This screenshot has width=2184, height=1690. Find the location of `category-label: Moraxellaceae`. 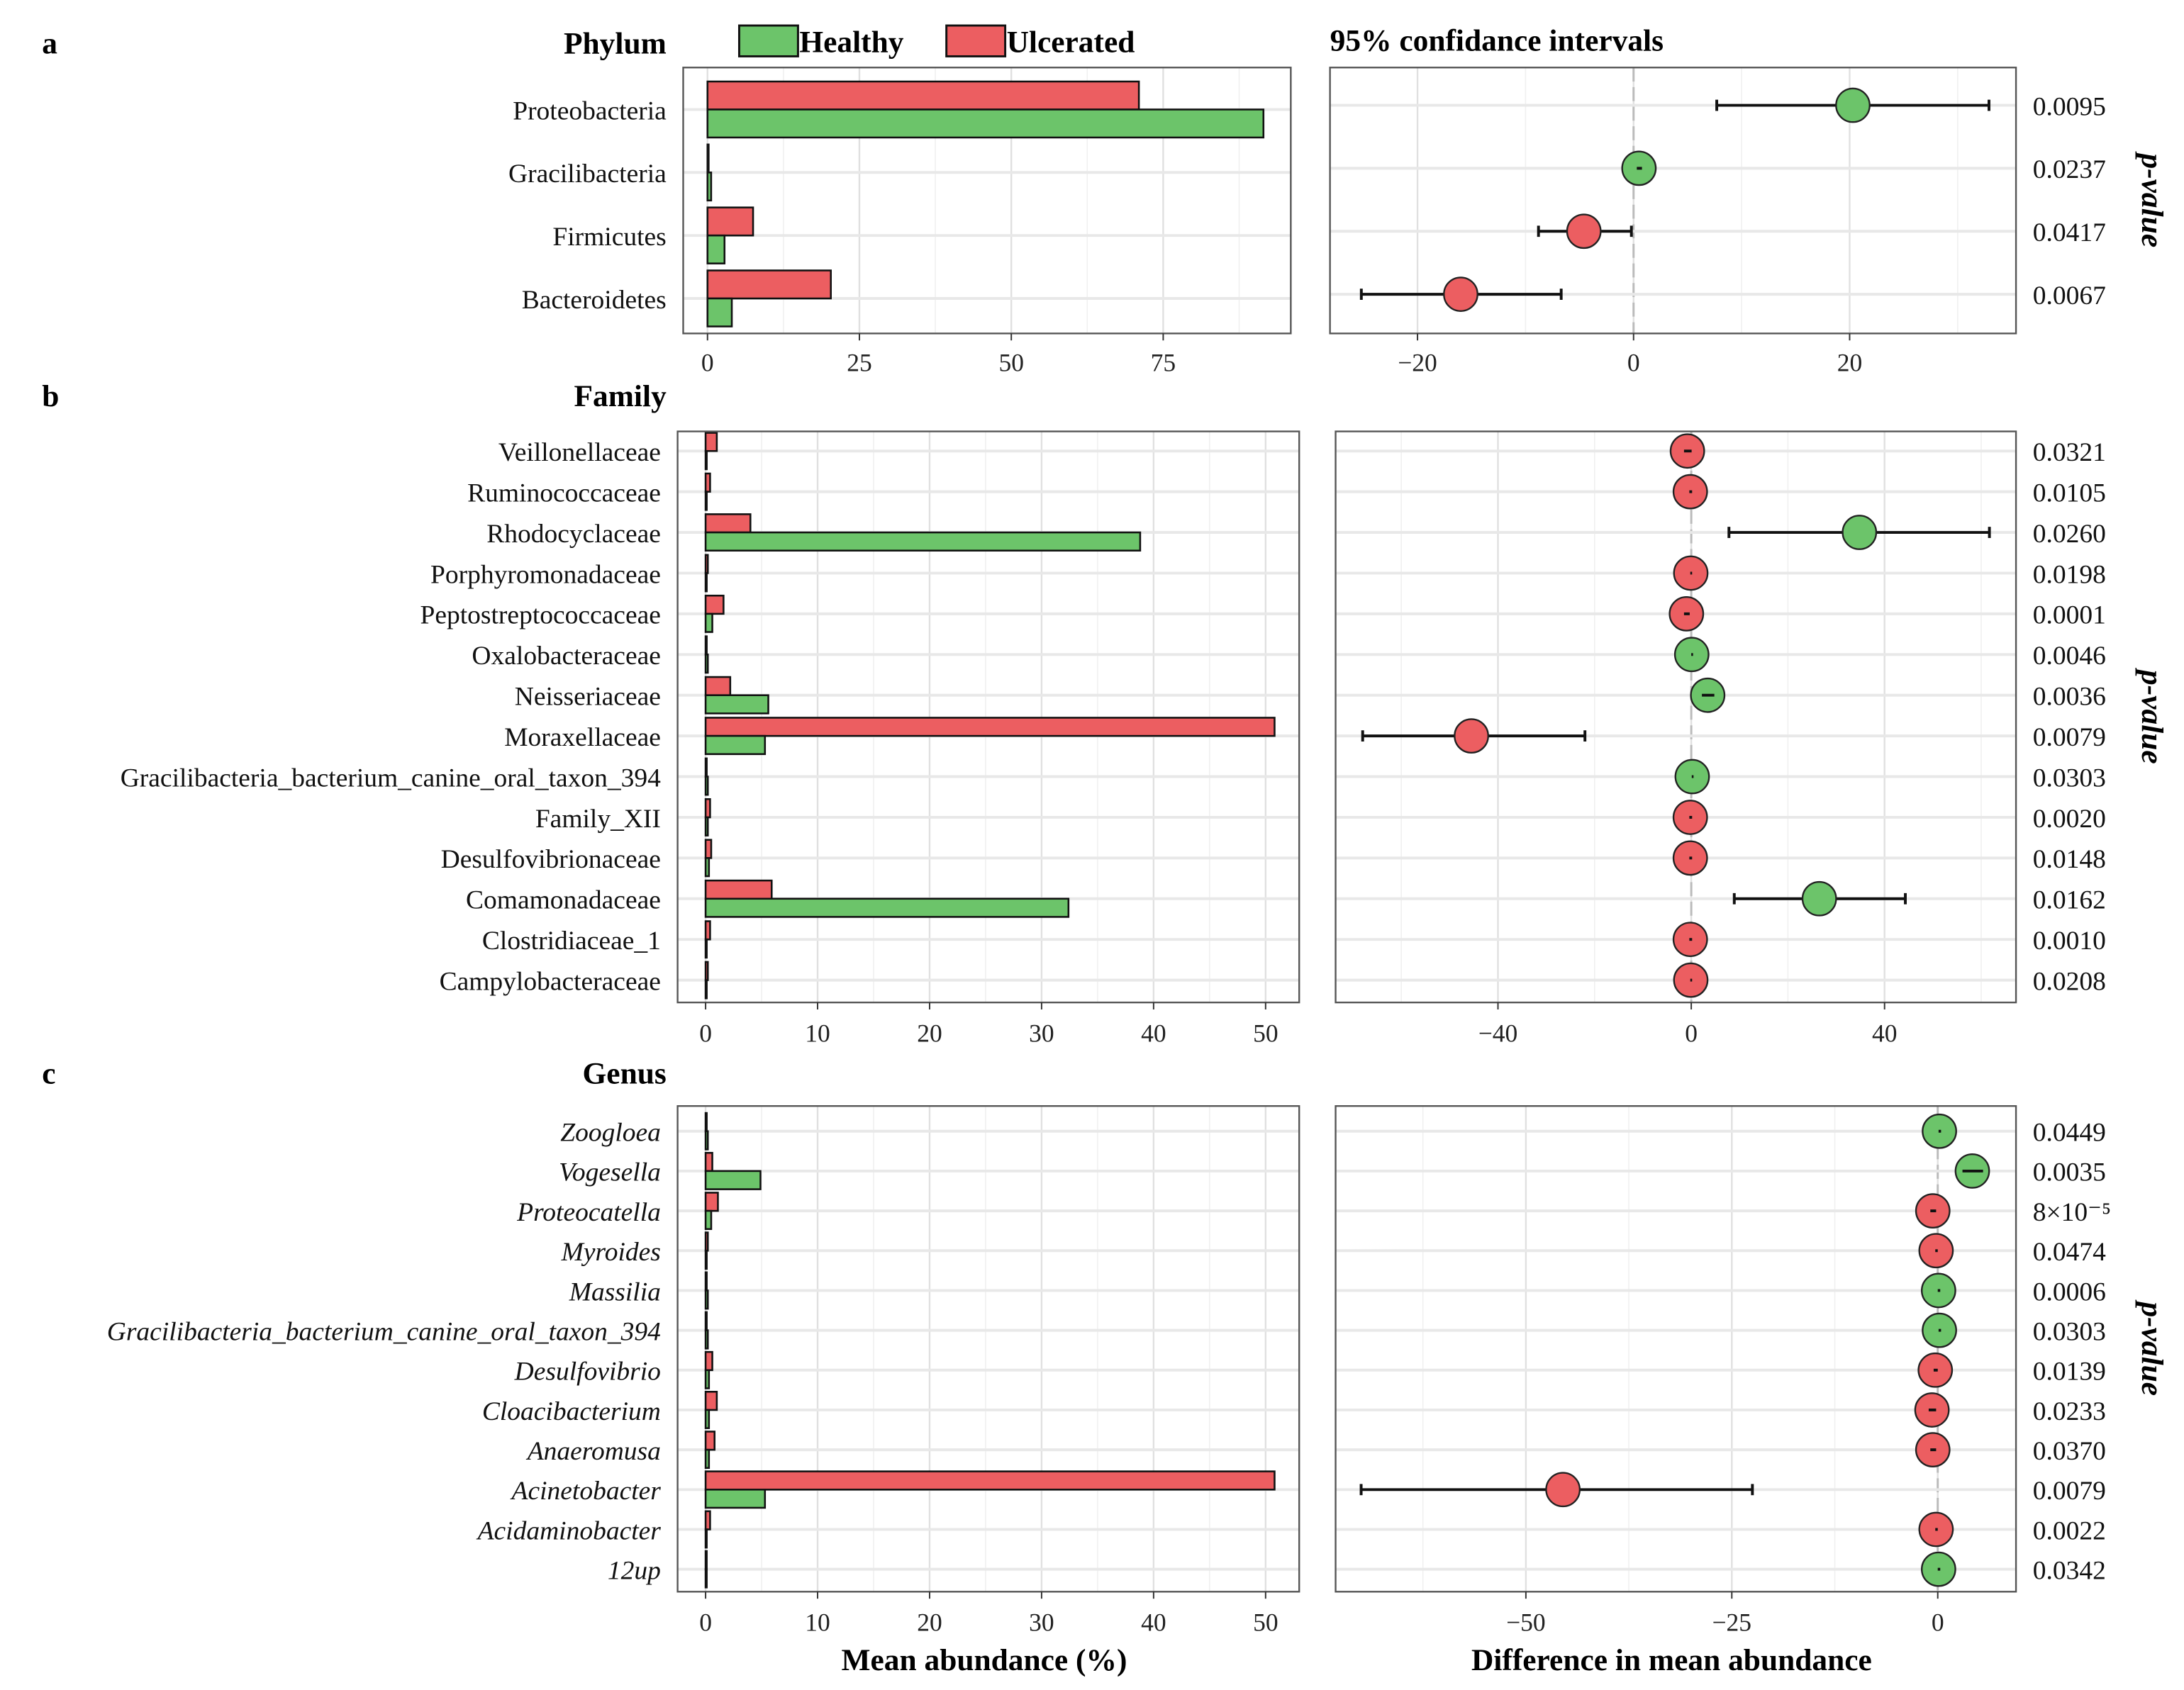

category-label: Moraxellaceae is located at coordinates (582, 737).